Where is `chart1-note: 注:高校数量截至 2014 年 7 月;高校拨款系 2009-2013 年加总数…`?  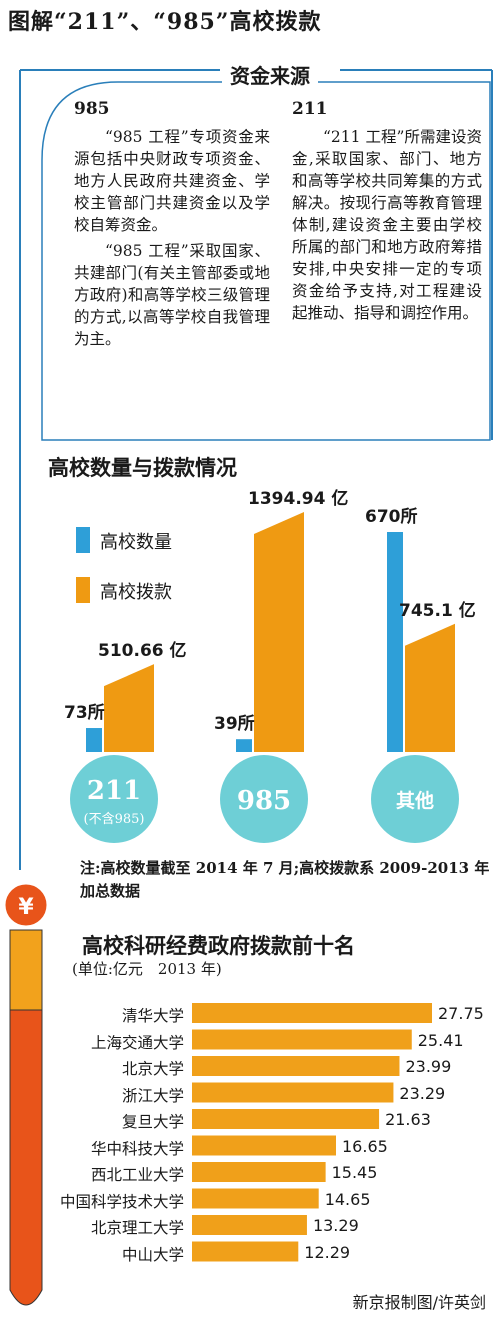
chart1-note: 注:高校数量截至 2014 年 7 月;高校拨款系 2009-2013 年加总数… is located at coordinates (285, 879).